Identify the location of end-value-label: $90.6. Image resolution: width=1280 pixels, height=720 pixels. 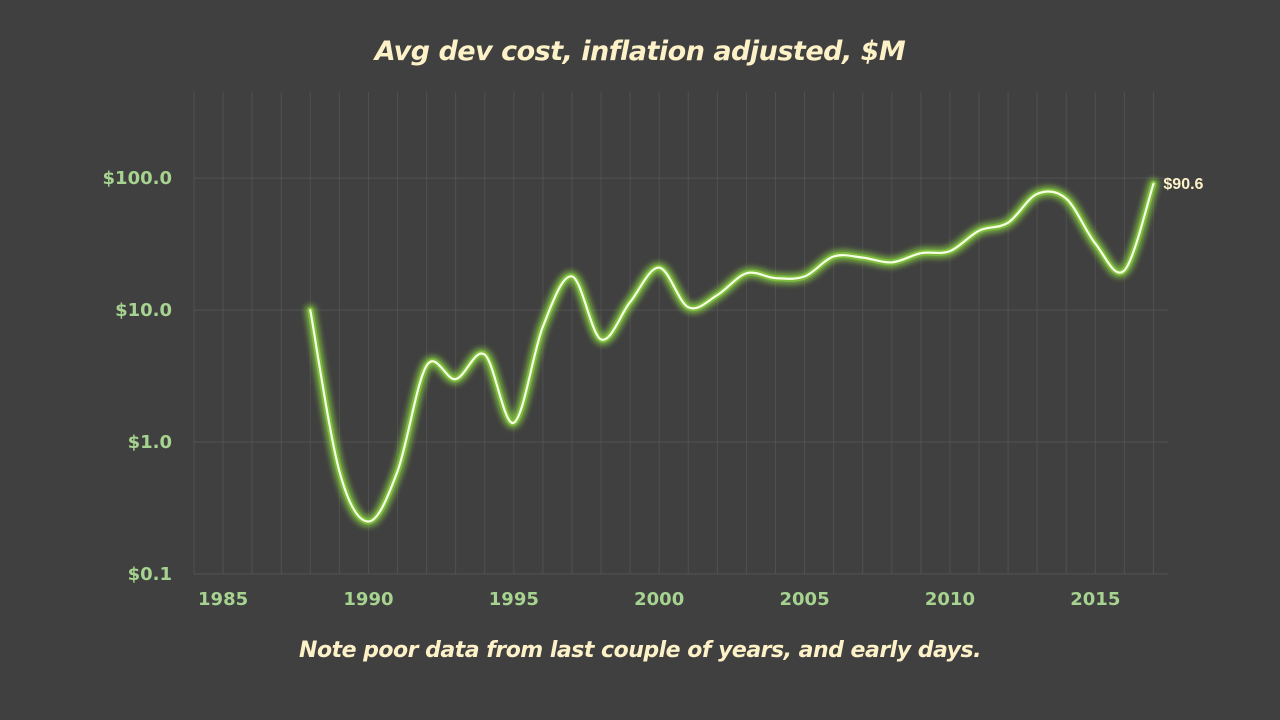
(1183, 184).